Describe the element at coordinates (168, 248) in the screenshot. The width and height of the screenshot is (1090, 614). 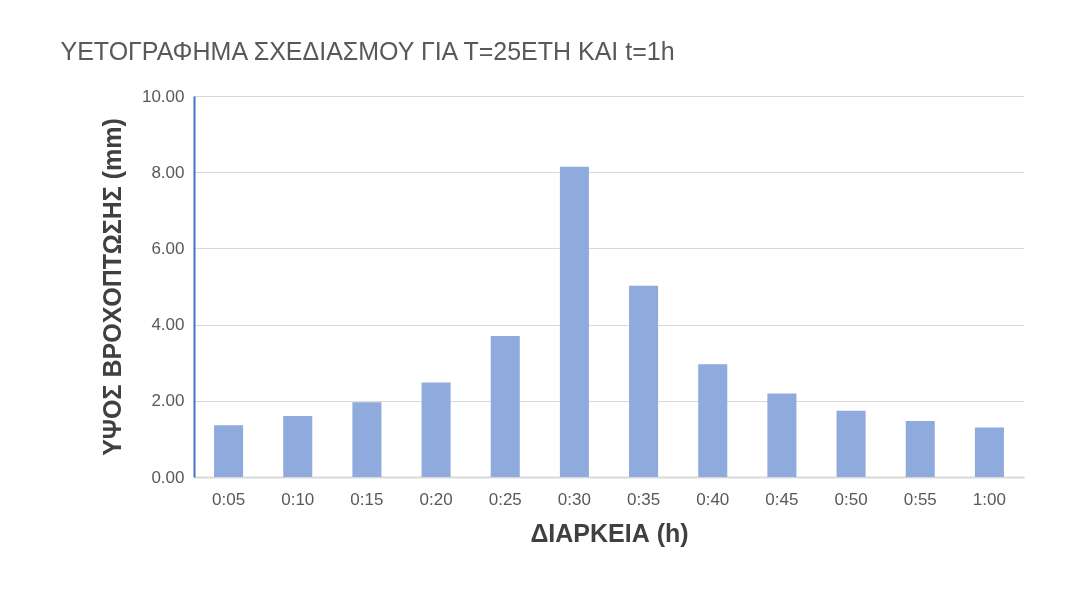
I see `y-tick-label: 6.00` at that location.